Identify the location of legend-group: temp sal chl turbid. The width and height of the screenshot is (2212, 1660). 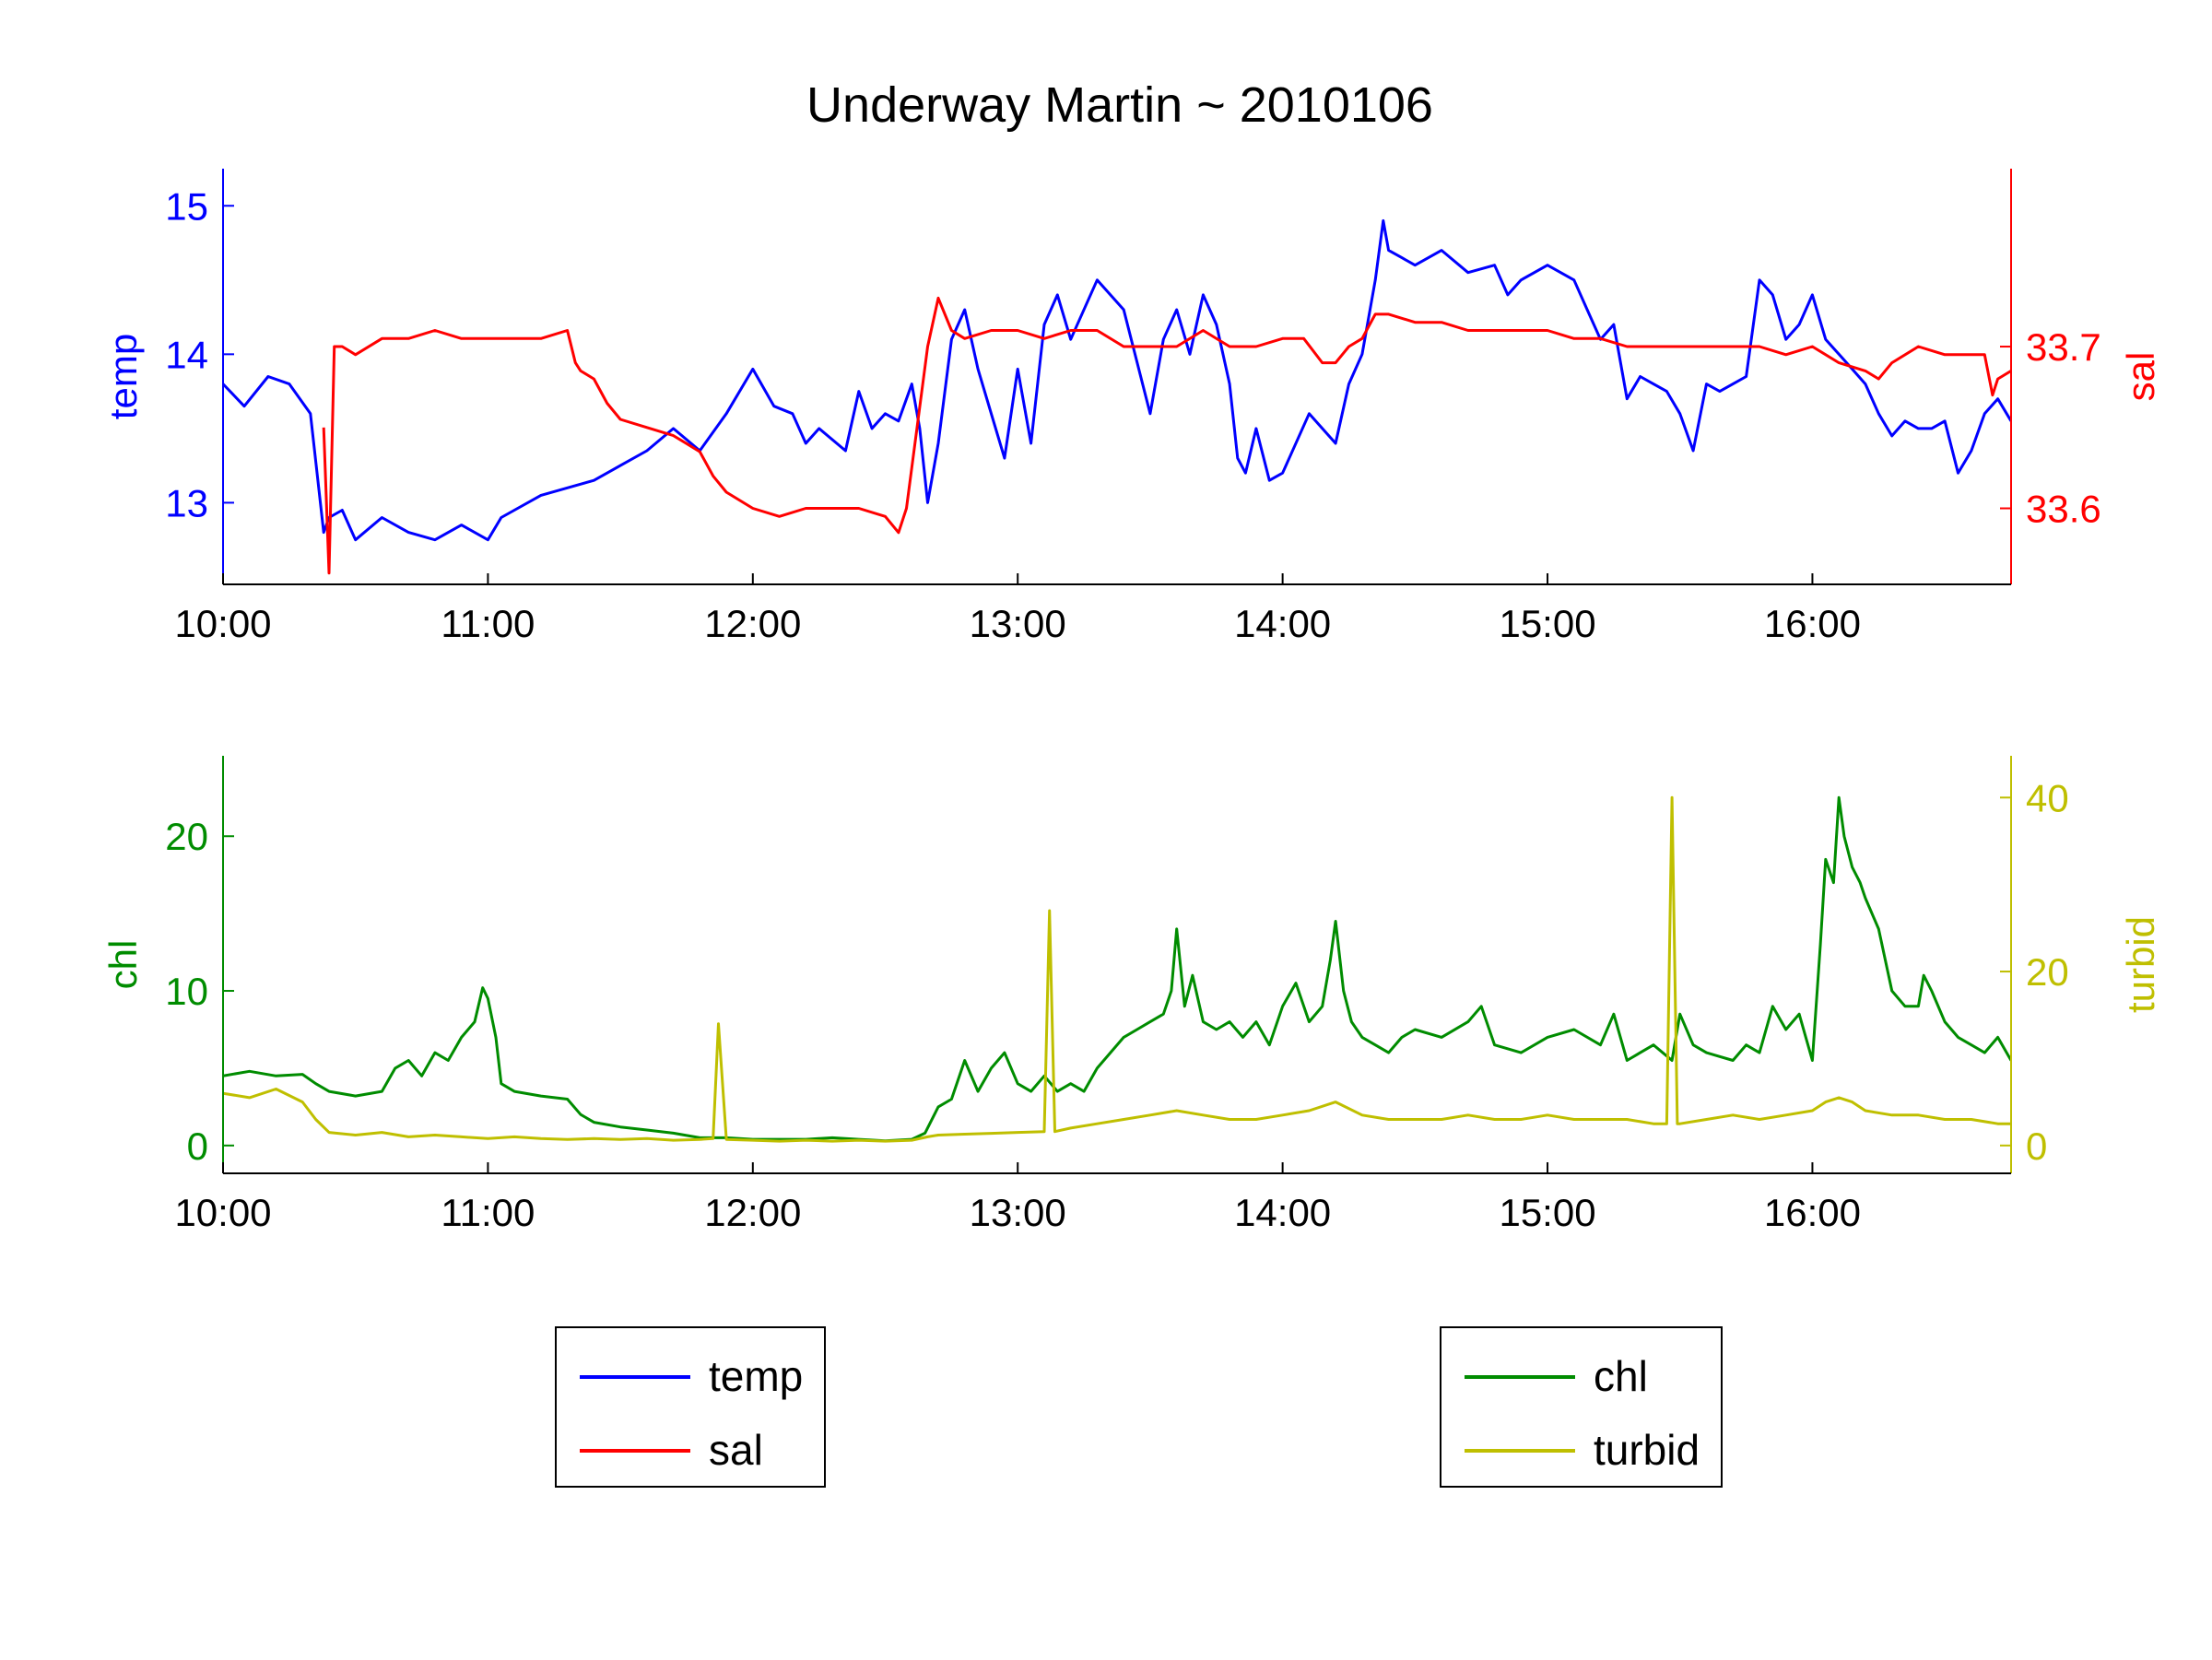
(1139, 1407).